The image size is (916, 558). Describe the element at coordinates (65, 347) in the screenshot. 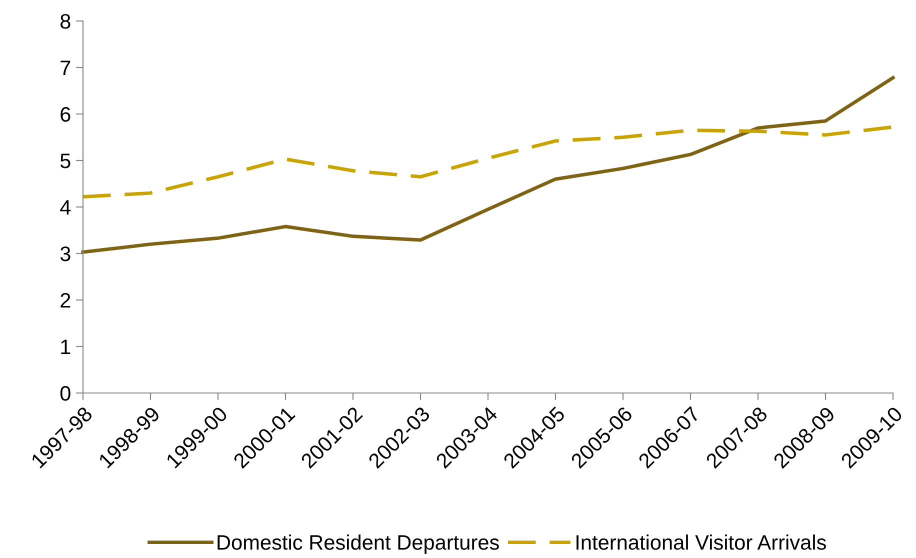

I see `y-tick-label: 1` at that location.